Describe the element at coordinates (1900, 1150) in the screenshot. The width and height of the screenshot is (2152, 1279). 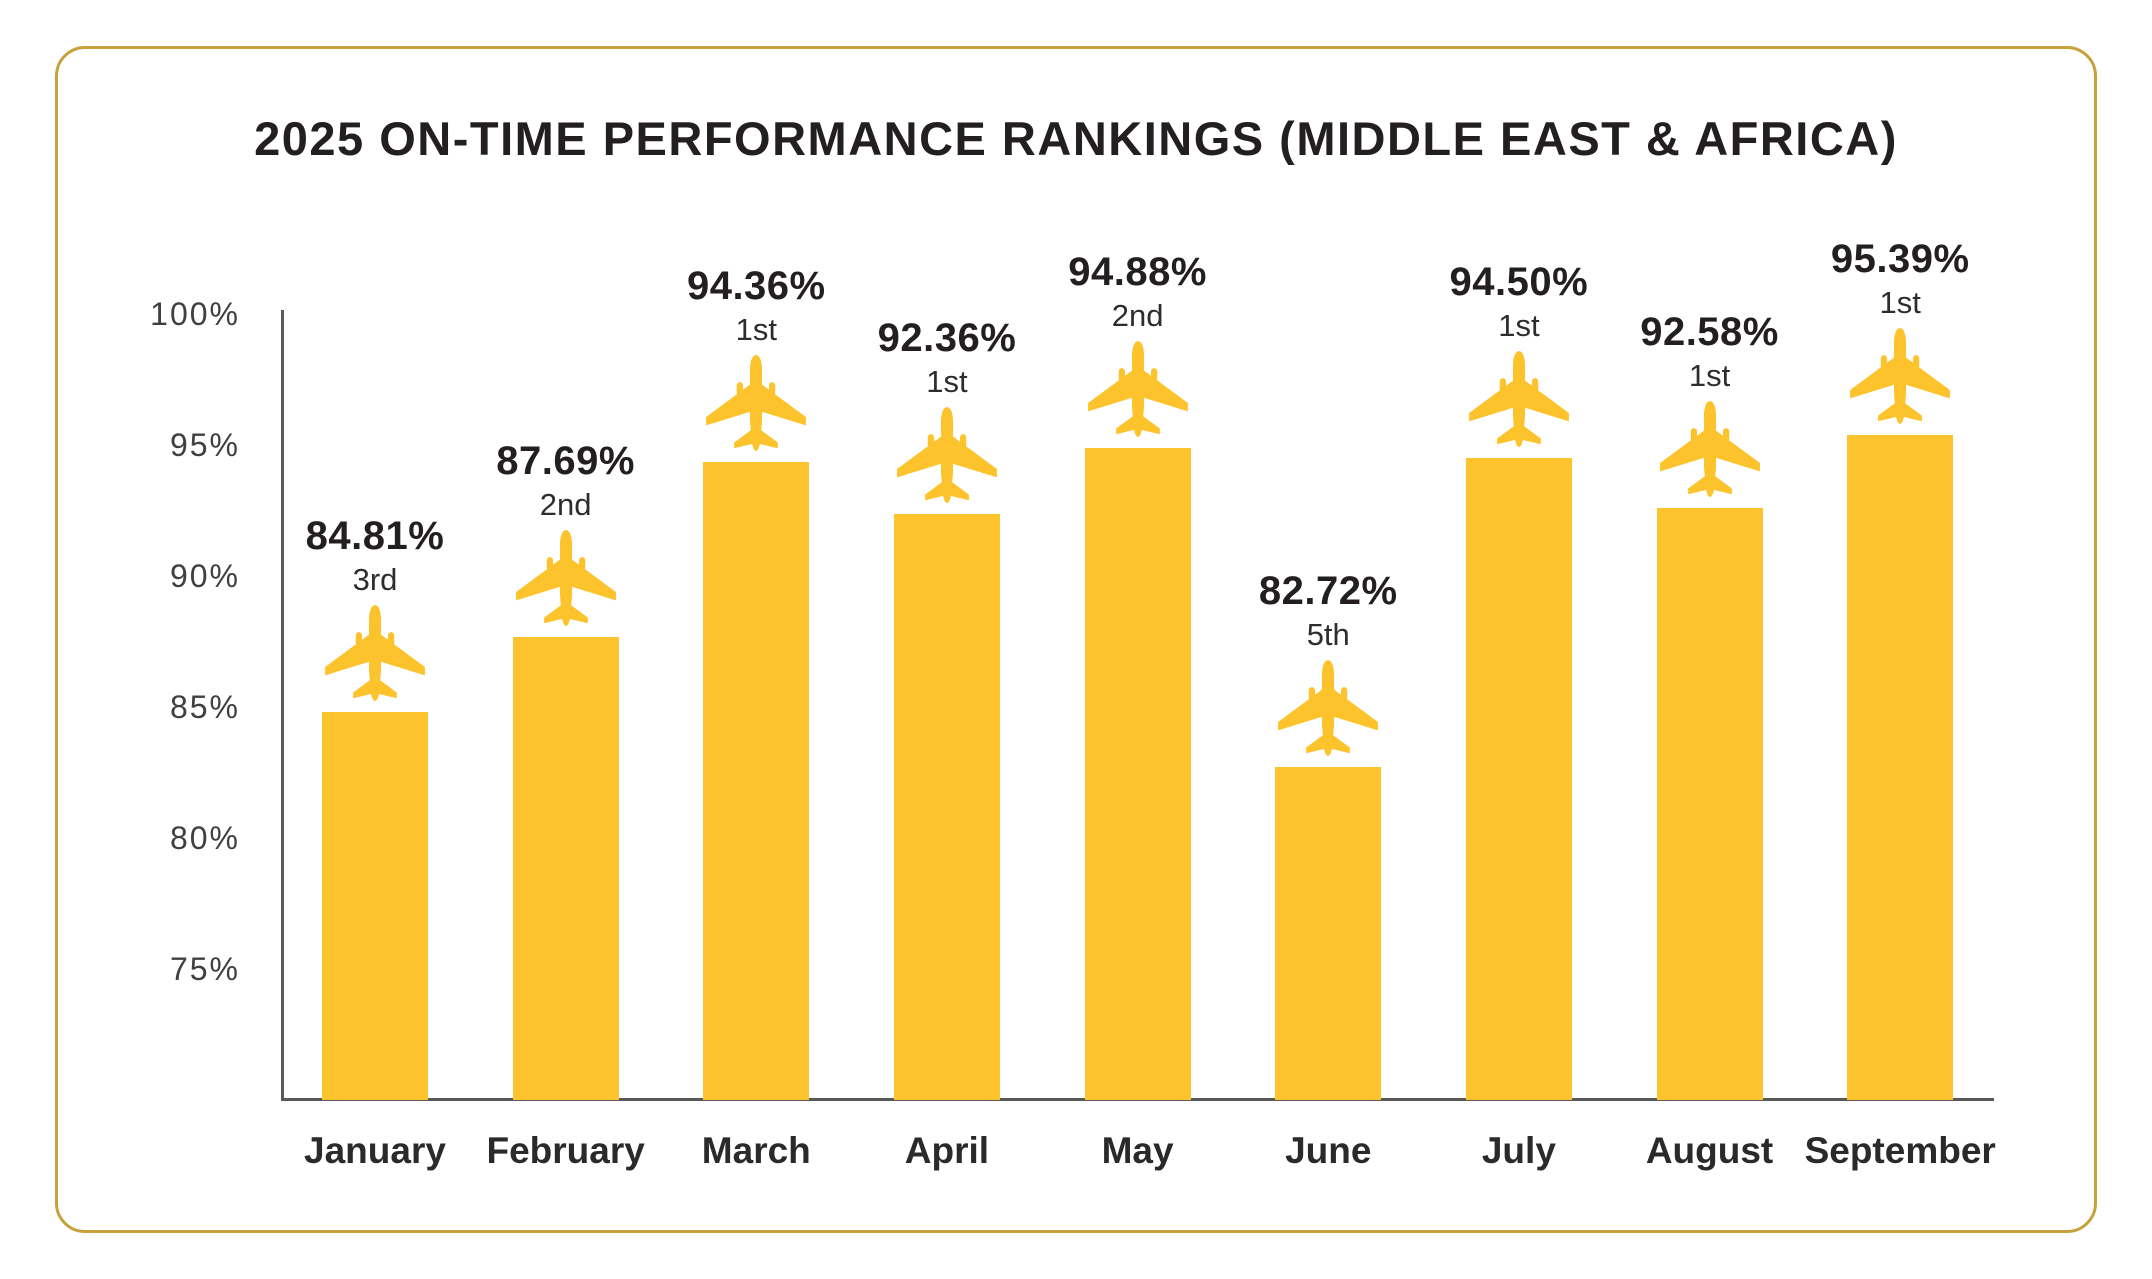
I see `x-axis-label-september: September` at that location.